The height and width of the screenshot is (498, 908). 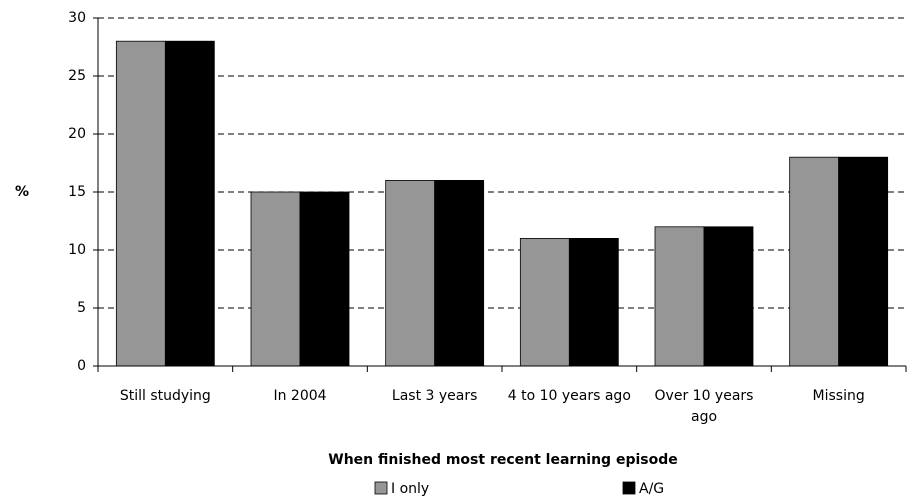 What do you see at coordinates (81, 366) in the screenshot?
I see `y-tick-label: 0` at bounding box center [81, 366].